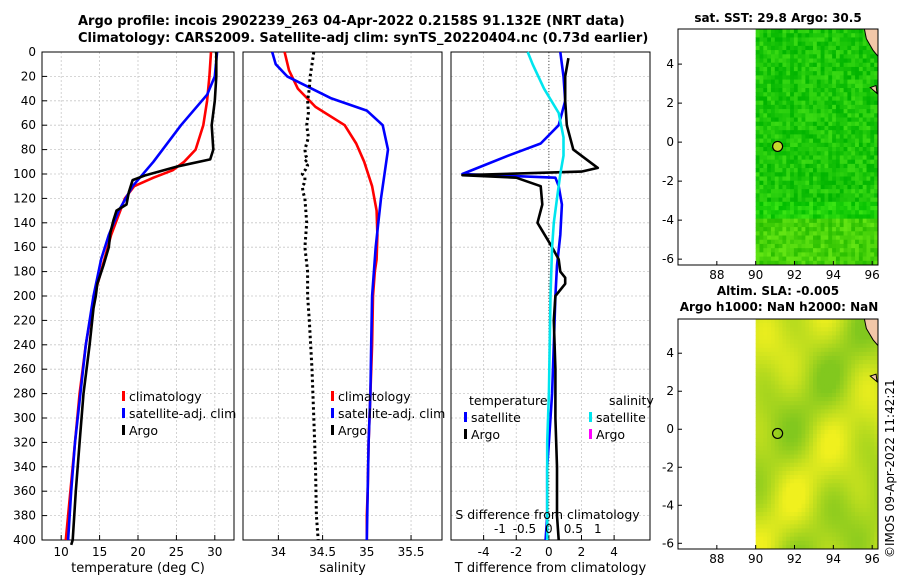  Describe the element at coordinates (670, 103) in the screenshot. I see `map-y-tick-label: 2` at that location.